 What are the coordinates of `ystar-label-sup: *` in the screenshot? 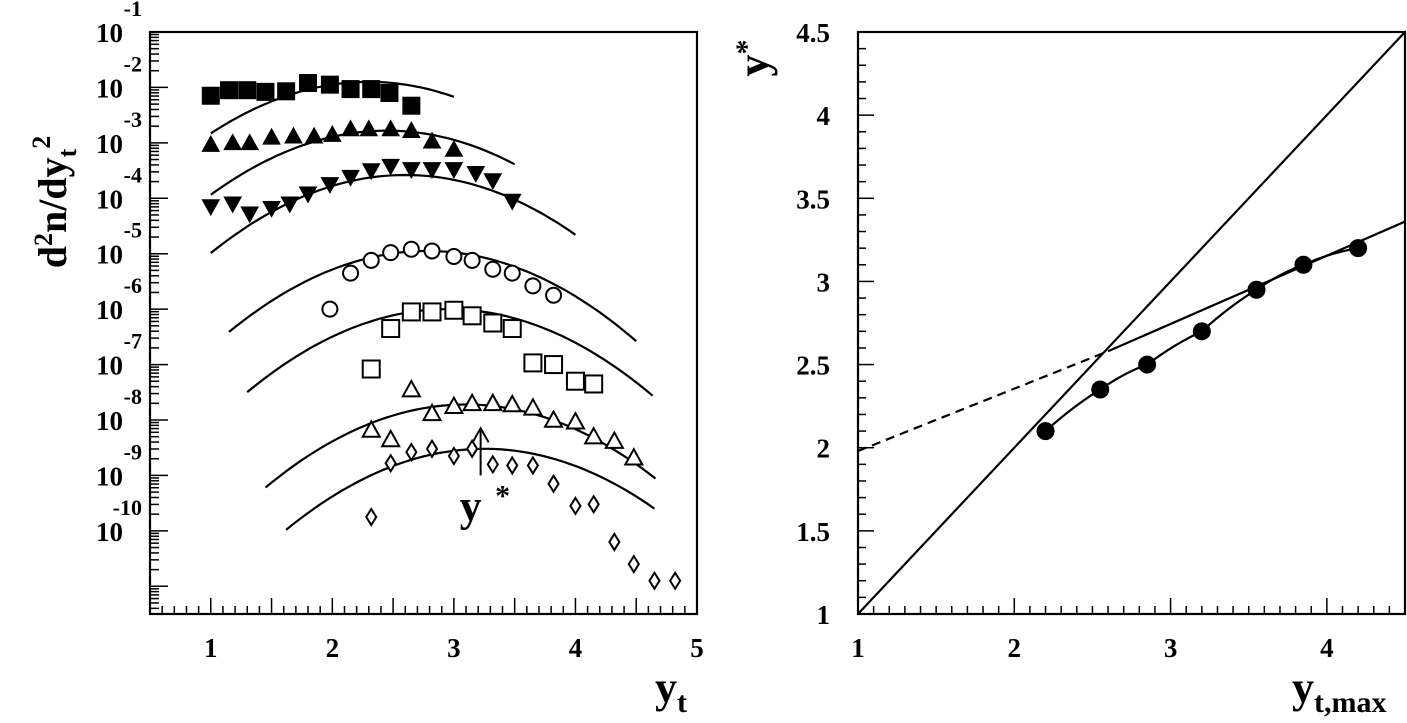 It's located at (502, 495).